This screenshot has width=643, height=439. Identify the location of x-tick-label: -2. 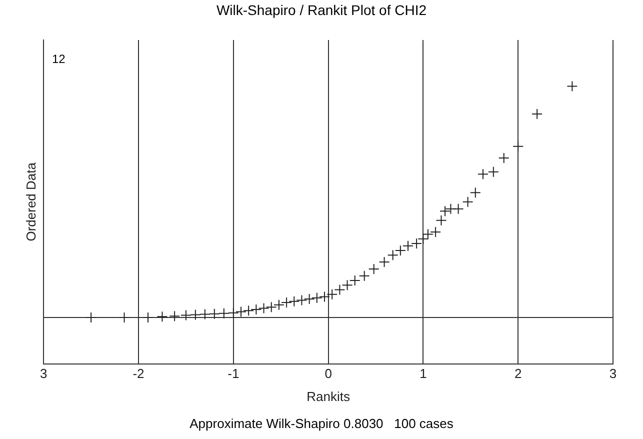
(138, 374).